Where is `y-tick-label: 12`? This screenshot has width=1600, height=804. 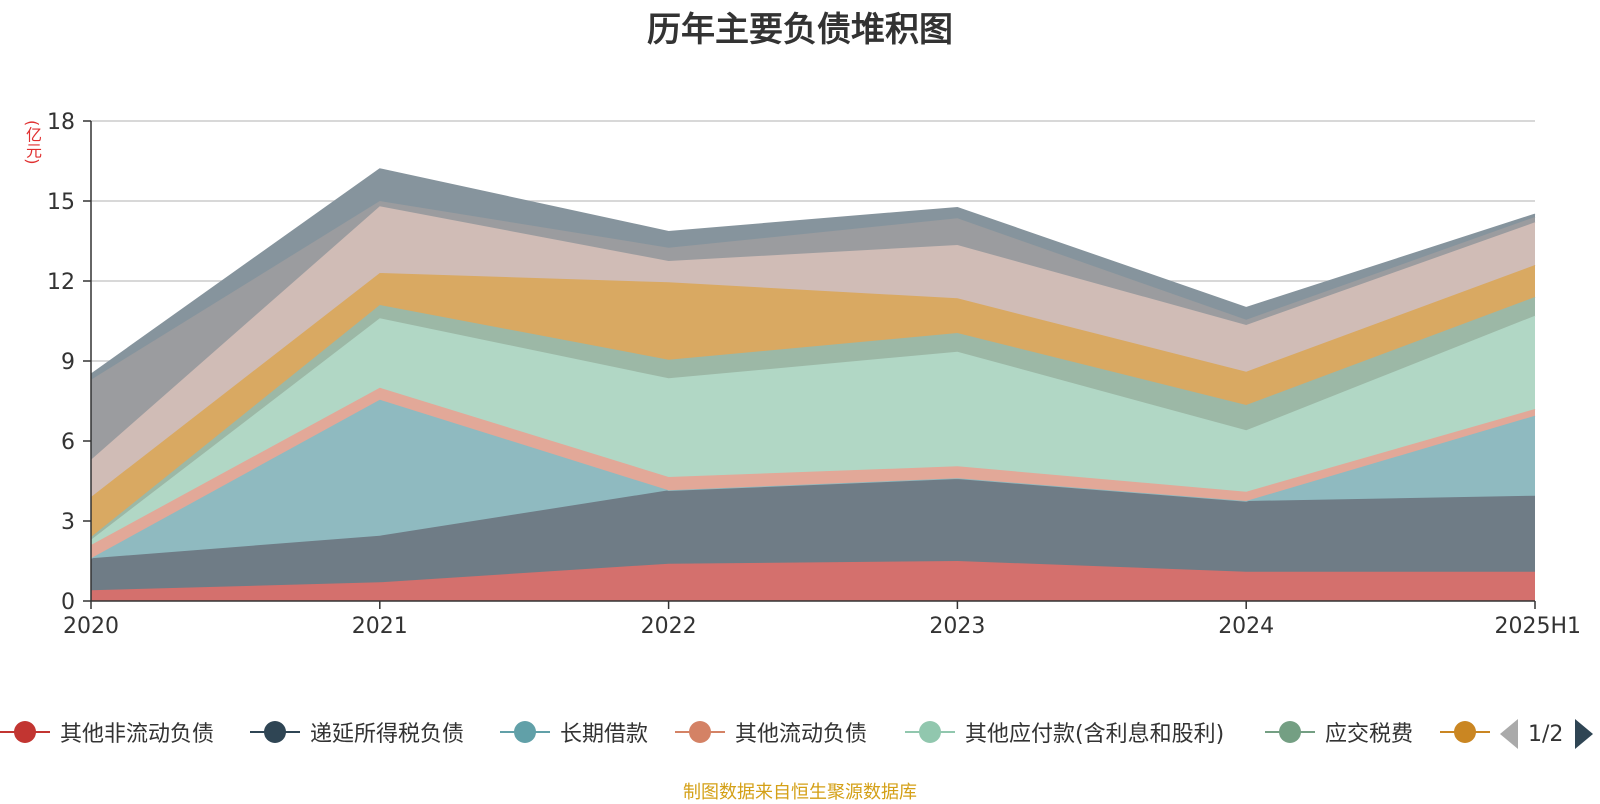
y-tick-label: 12 is located at coordinates (61, 282).